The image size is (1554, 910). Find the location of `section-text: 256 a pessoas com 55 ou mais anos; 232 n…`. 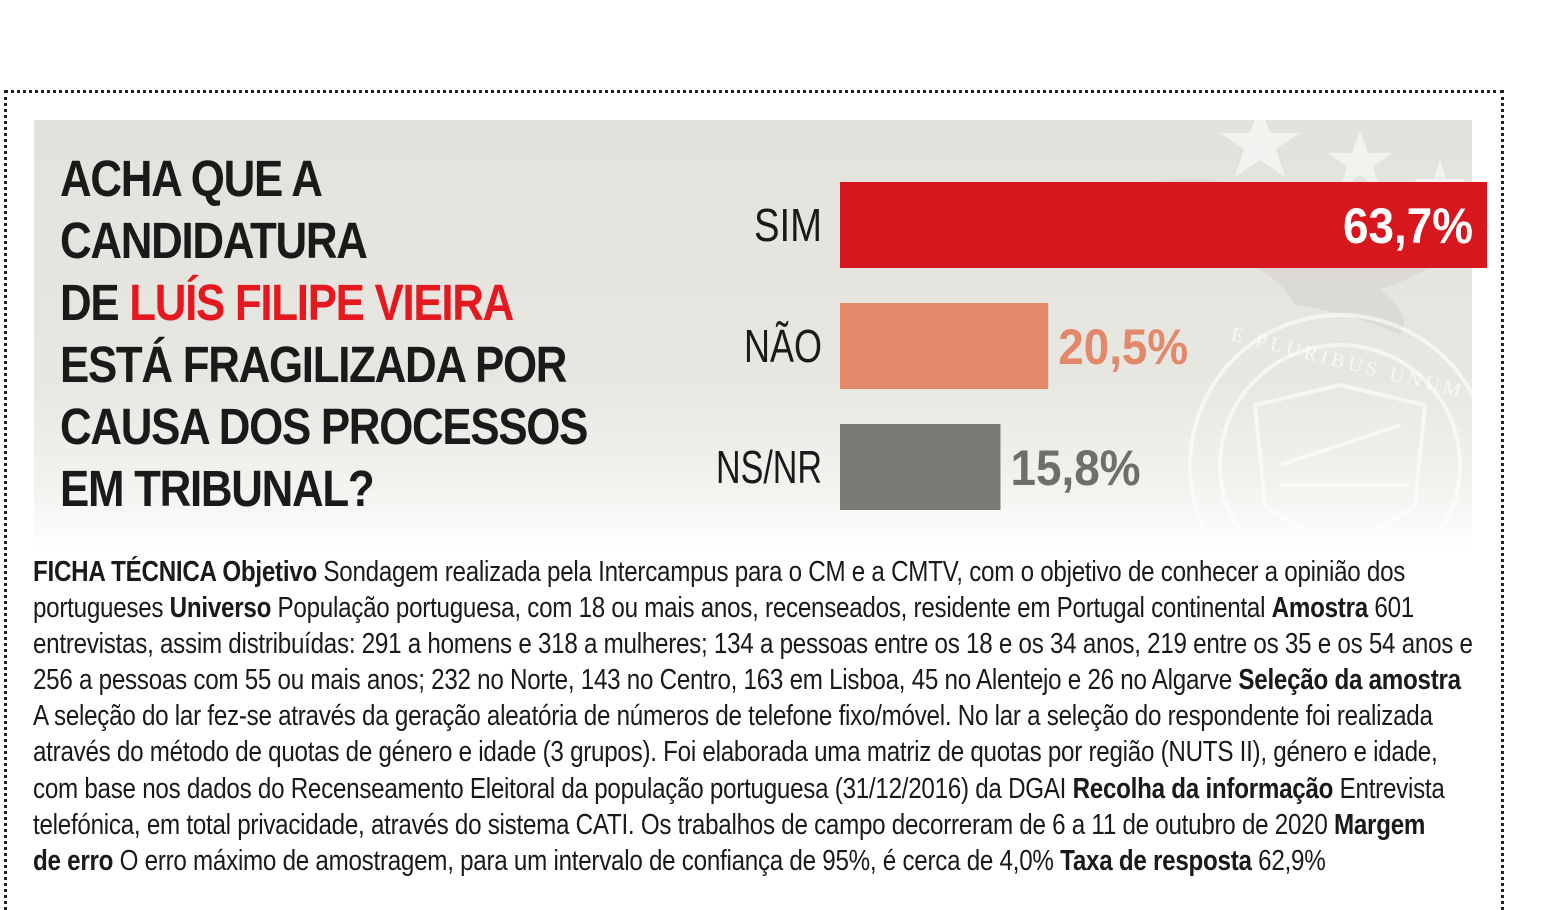

section-text: 256 a pessoas com 55 ou mais anos; 232 n… is located at coordinates (636, 680).